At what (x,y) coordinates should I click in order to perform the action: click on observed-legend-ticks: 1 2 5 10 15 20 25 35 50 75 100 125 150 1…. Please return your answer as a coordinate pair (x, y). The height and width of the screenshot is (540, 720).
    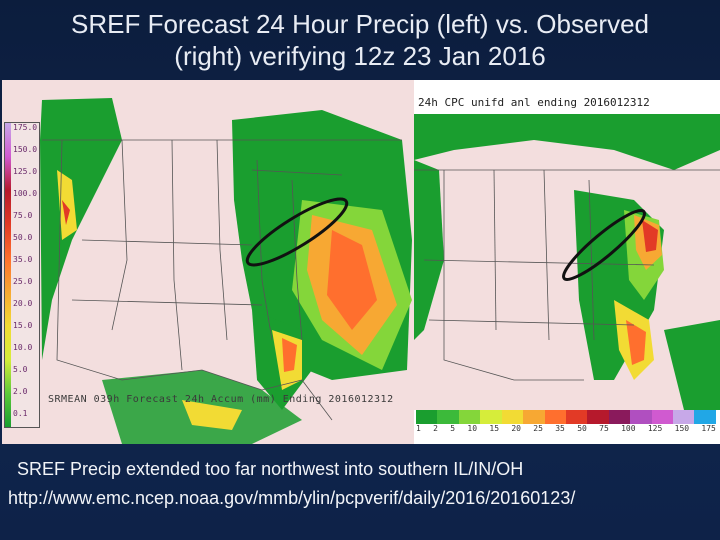
    Looking at the image, I should click on (566, 430).